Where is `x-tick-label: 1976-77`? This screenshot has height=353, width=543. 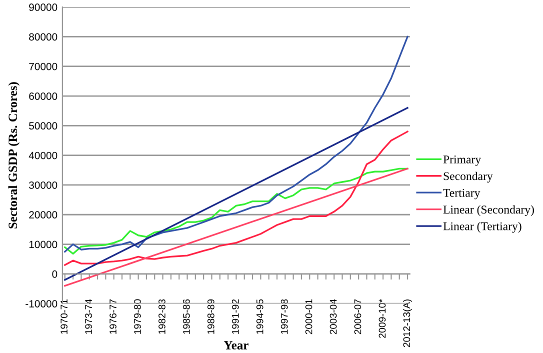 x-tick-label: 1976-77 is located at coordinates (113, 316).